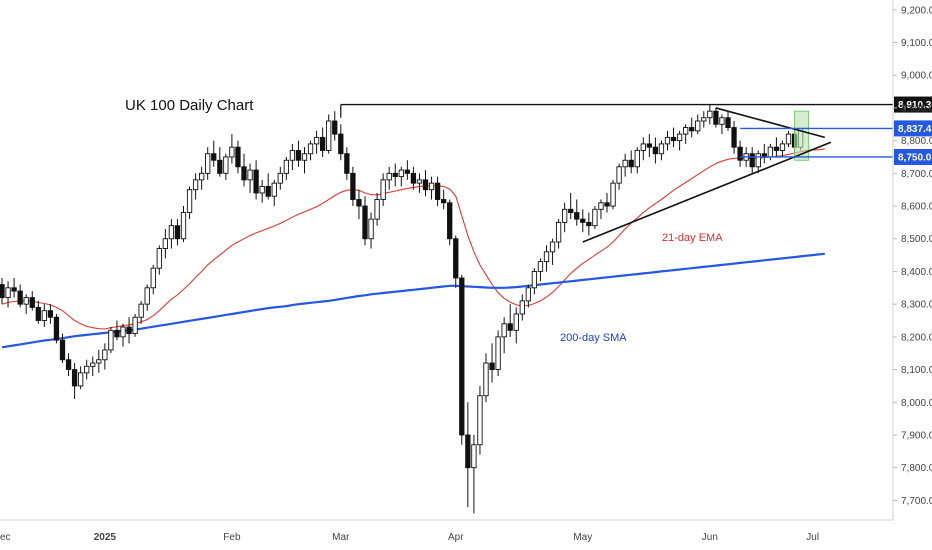 The width and height of the screenshot is (932, 550). What do you see at coordinates (105, 537) in the screenshot?
I see `x-tick-label: 2025` at bounding box center [105, 537].